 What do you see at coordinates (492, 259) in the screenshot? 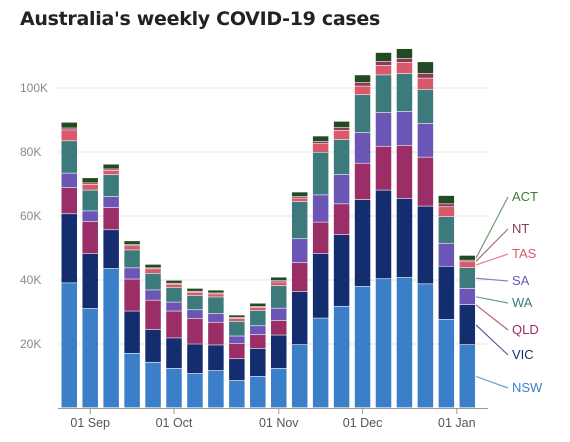
I see `legend-leader-tas` at bounding box center [492, 259].